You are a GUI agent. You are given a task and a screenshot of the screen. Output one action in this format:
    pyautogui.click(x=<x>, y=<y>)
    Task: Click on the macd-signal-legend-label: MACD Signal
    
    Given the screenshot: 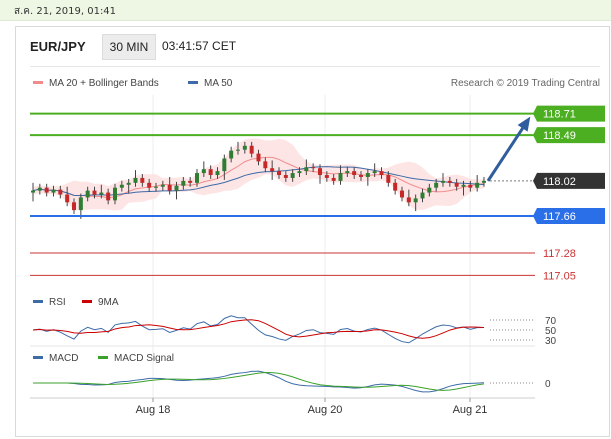 What is the action you would take?
    pyautogui.click(x=144, y=358)
    